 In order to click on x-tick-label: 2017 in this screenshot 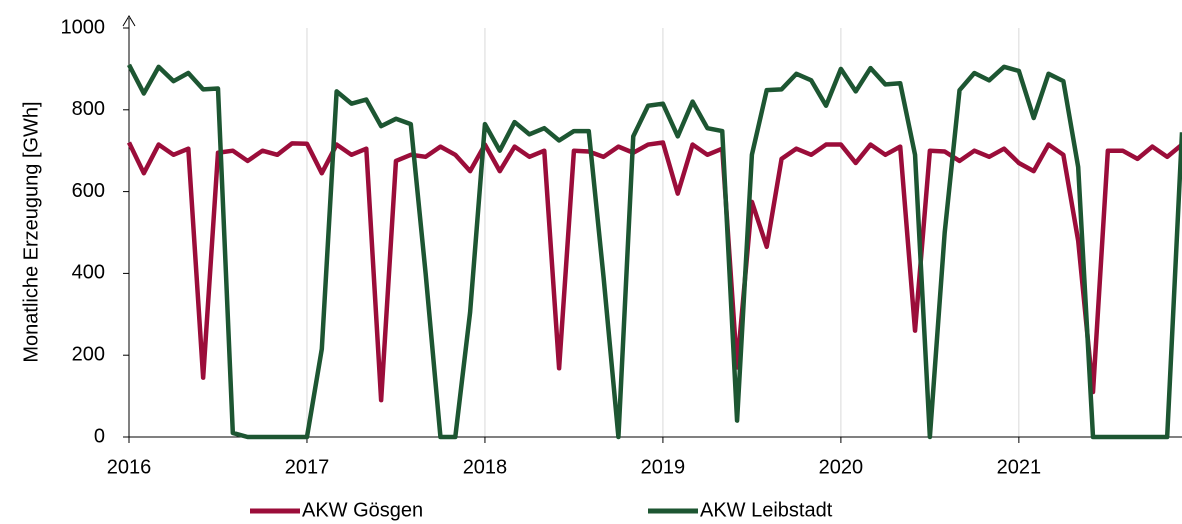, I will do `click(307, 467)`.